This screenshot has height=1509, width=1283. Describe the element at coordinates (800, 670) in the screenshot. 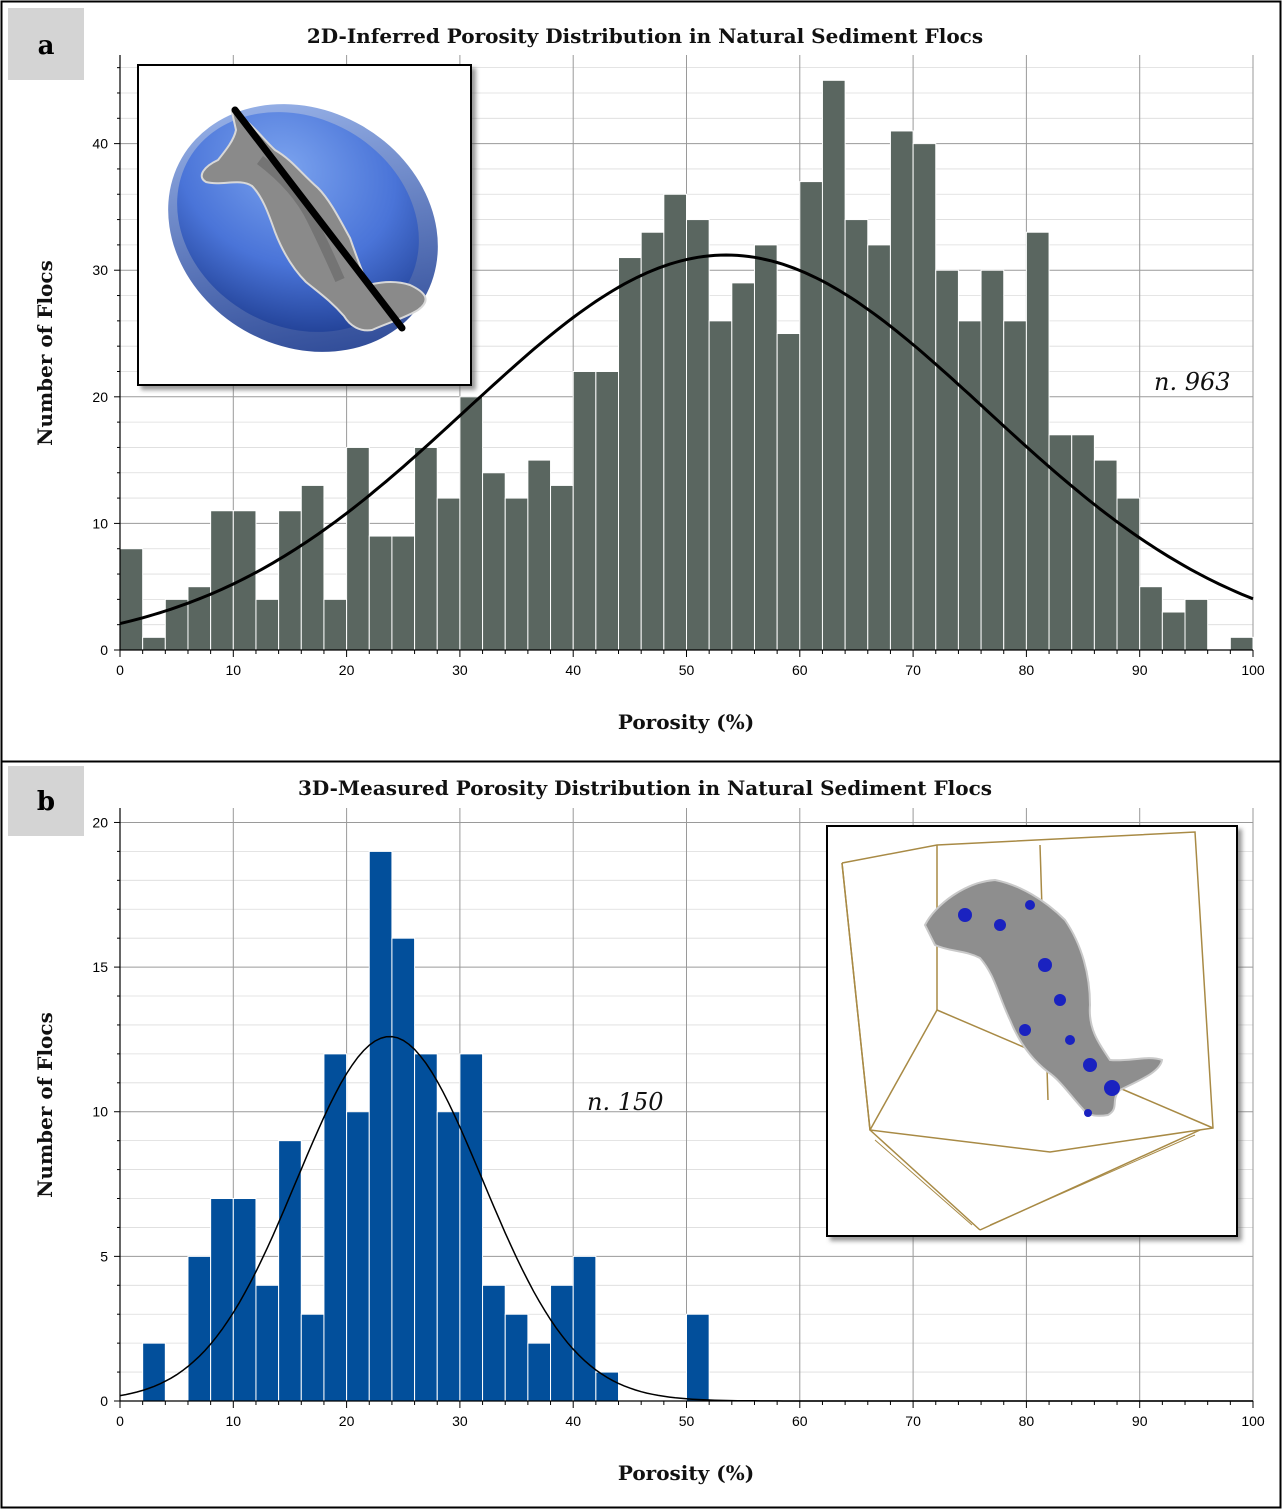

I see `chart-a-x-tick-label: 60` at that location.